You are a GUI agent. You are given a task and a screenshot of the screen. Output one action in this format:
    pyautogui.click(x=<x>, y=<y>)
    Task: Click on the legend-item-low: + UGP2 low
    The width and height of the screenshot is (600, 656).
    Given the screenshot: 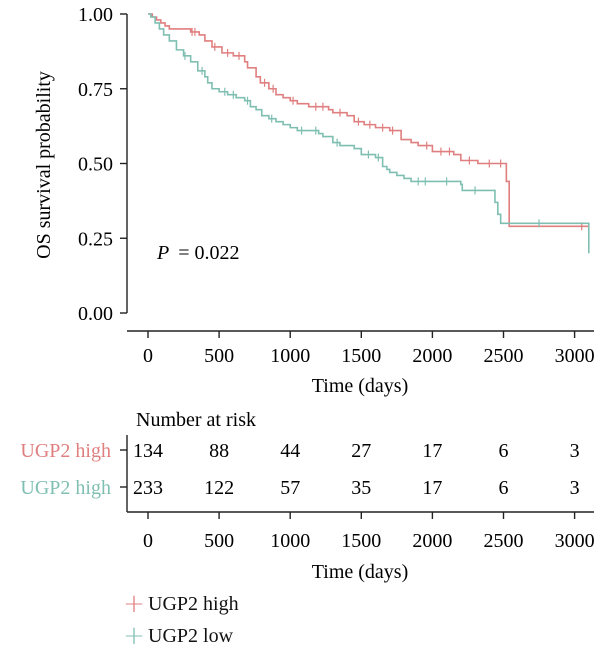 What is the action you would take?
    pyautogui.click(x=180, y=636)
    